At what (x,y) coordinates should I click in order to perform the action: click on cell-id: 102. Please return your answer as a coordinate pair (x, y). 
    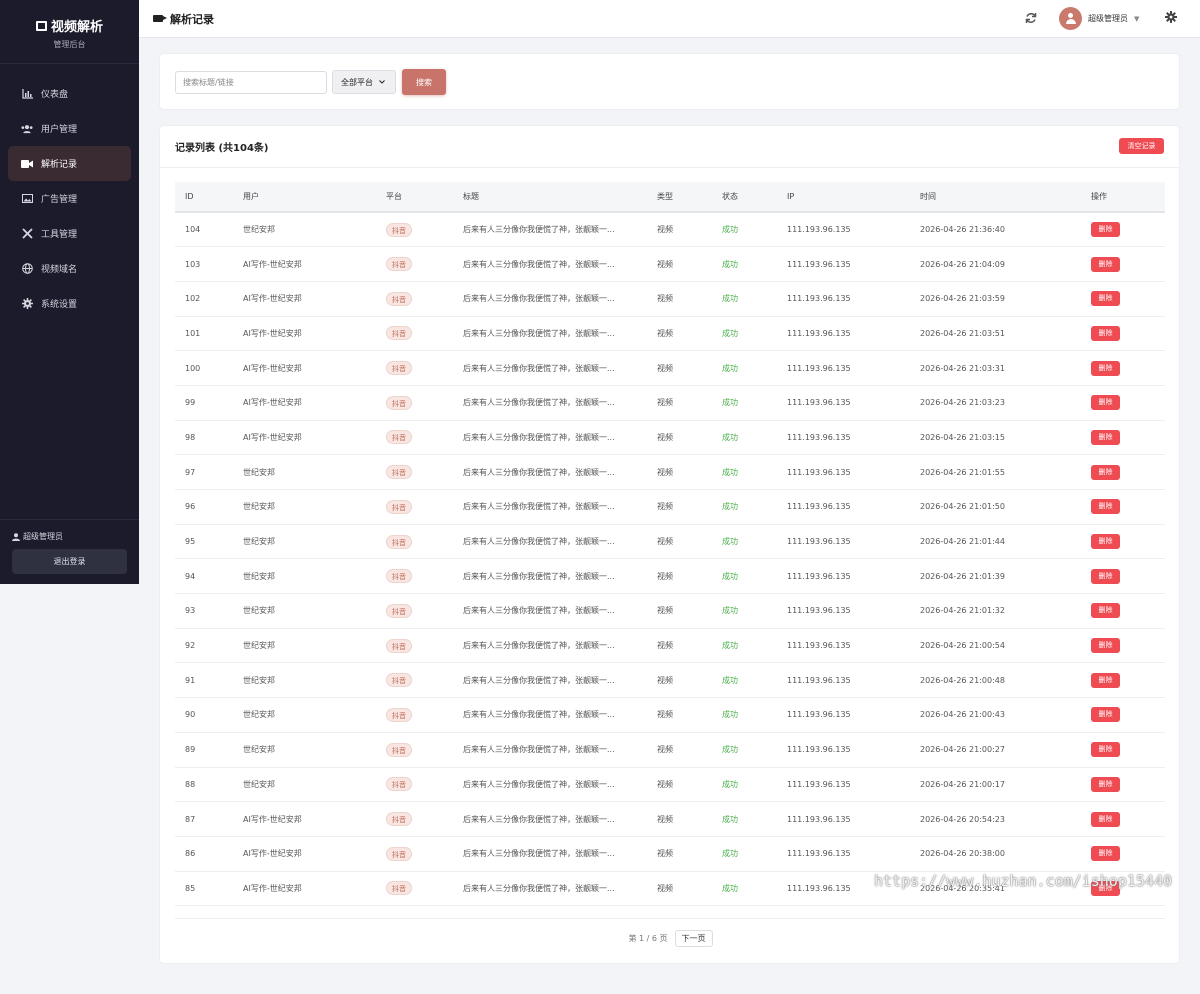
    Looking at the image, I should click on (209, 298).